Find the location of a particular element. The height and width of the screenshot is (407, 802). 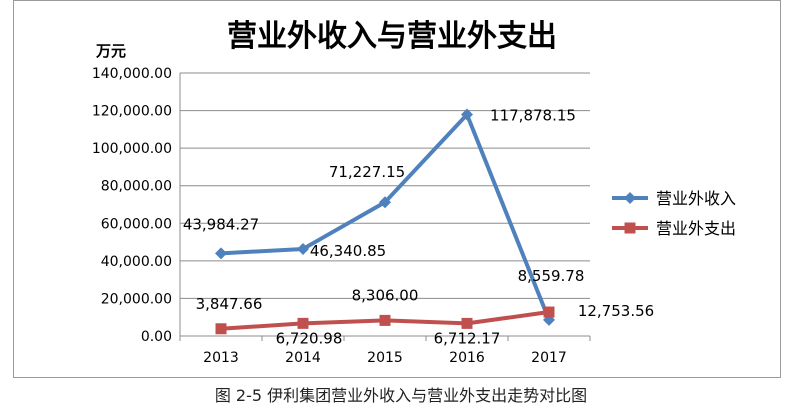

x-tick-label: 2013 is located at coordinates (221, 358).